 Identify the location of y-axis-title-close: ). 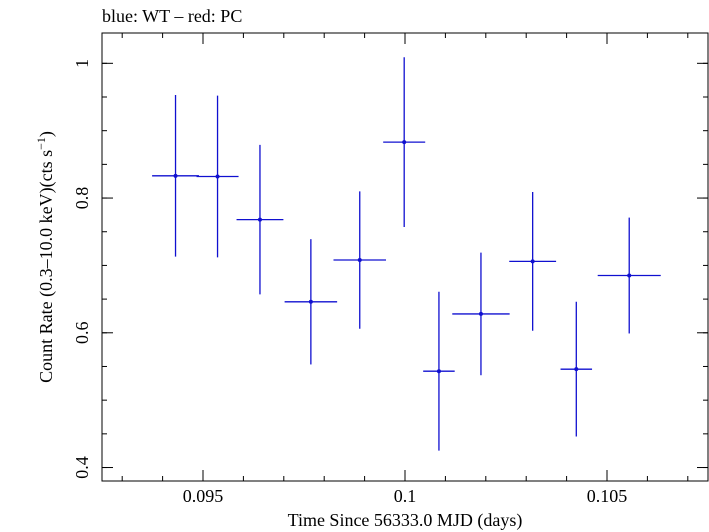
(46, 134).